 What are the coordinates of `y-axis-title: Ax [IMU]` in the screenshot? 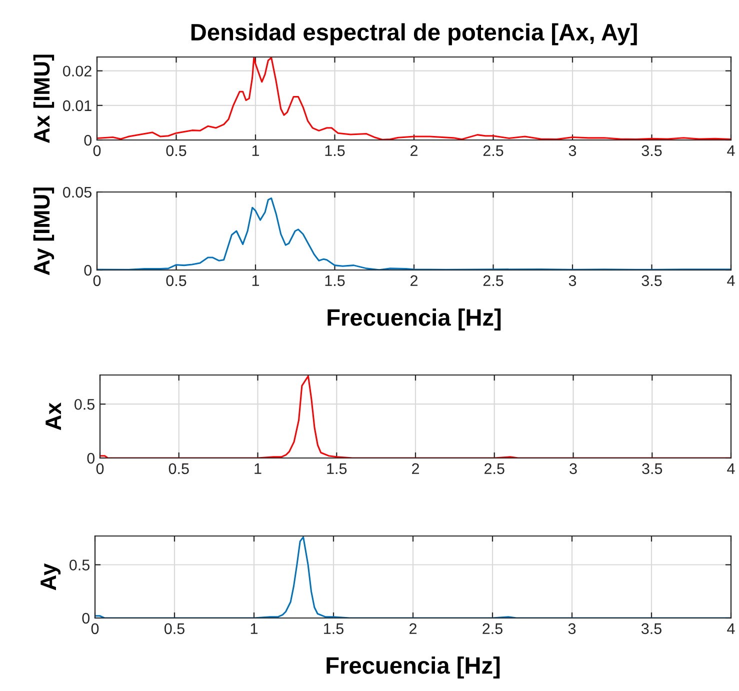 It's located at (43, 99).